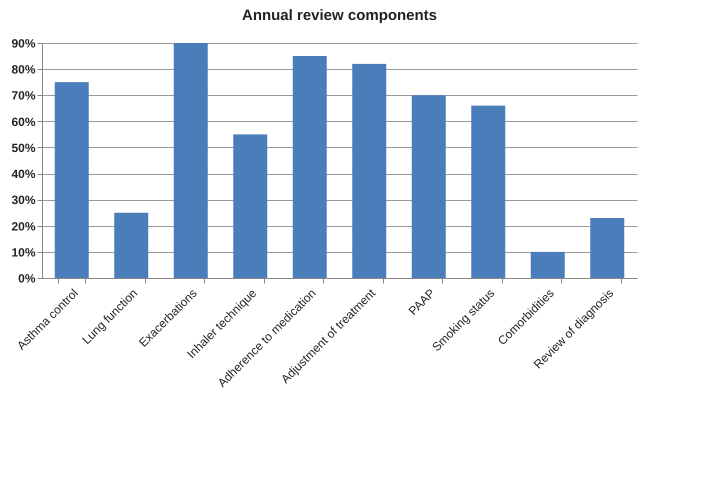  Describe the element at coordinates (23, 200) in the screenshot. I see `y-tick-label: 30%` at that location.